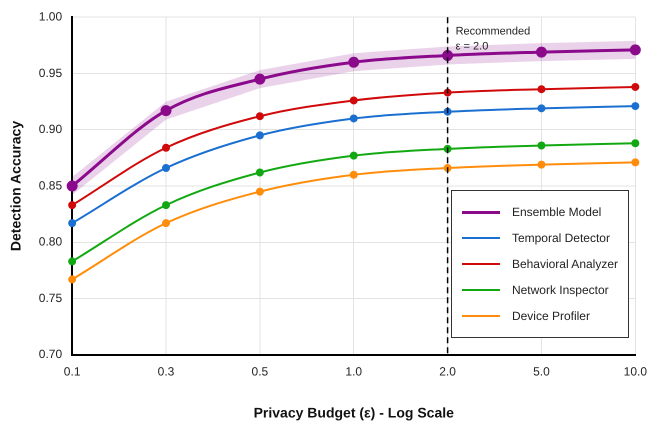 The width and height of the screenshot is (657, 430). Describe the element at coordinates (560, 290) in the screenshot. I see `legend-label: Network Inspector` at that location.